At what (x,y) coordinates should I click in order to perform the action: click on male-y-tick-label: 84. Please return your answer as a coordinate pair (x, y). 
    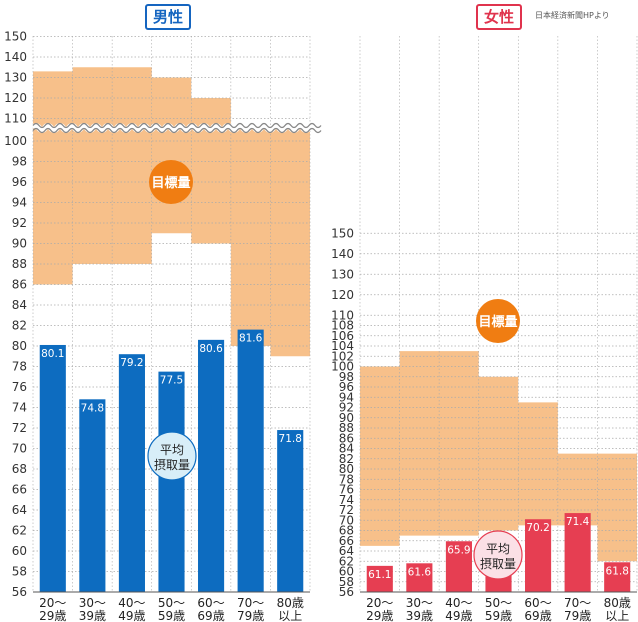
    Looking at the image, I should click on (19, 305).